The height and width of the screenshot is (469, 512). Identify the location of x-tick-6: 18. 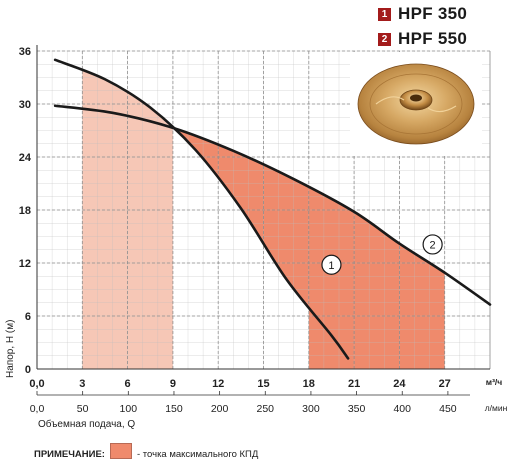
(309, 384).